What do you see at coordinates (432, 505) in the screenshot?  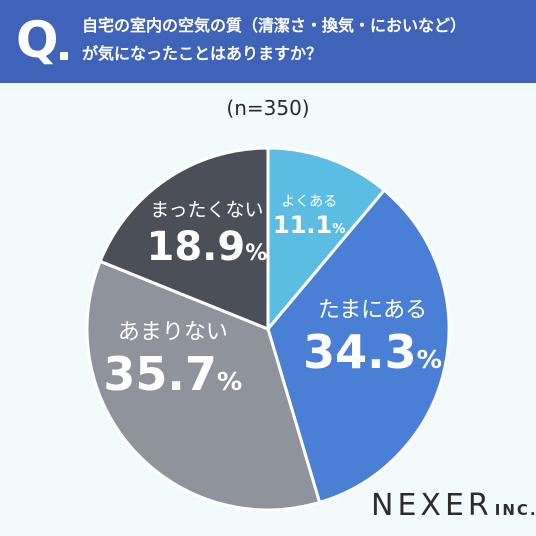 I see `brand-name: NEXER` at bounding box center [432, 505].